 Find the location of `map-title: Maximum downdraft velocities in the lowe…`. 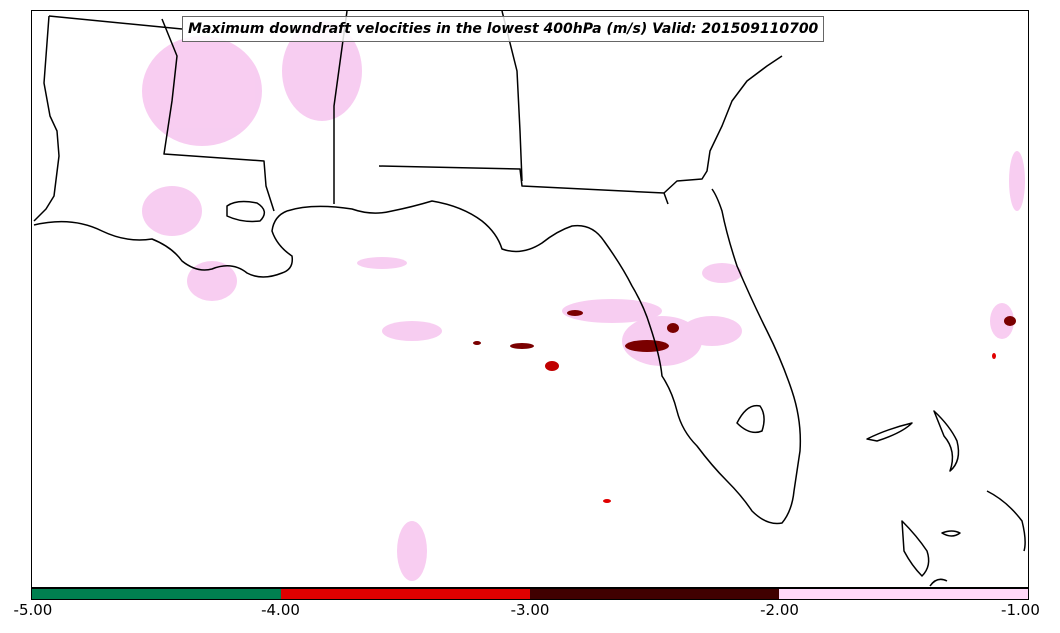

map-title: Maximum downdraft velocities in the lowe… is located at coordinates (503, 29).